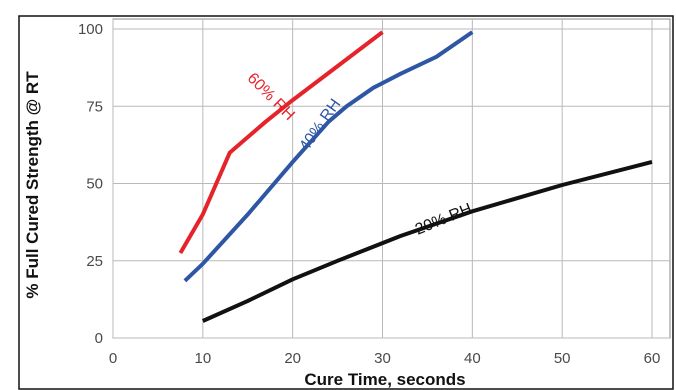 The image size is (676, 390). I want to click on series-label: 20% RH, so click(444, 219).